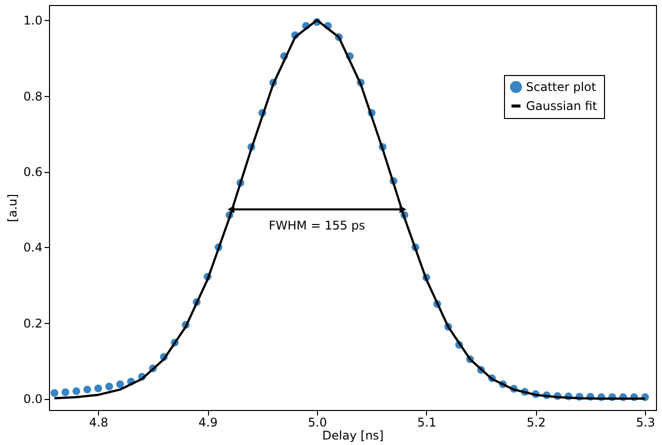 The image size is (662, 445). What do you see at coordinates (317, 225) in the screenshot?
I see `annotation: FWHM = 155 ps` at bounding box center [317, 225].